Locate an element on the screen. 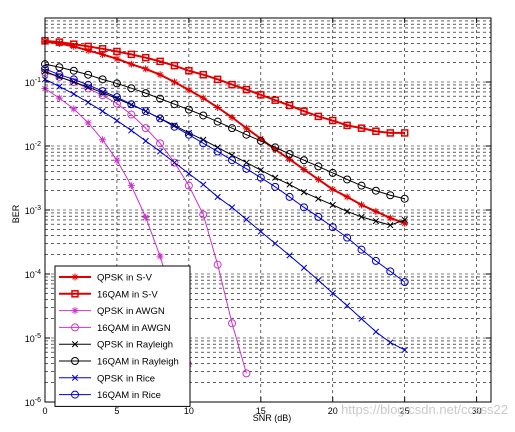  legend-entry: QPSK in Rice is located at coordinates (107, 378).